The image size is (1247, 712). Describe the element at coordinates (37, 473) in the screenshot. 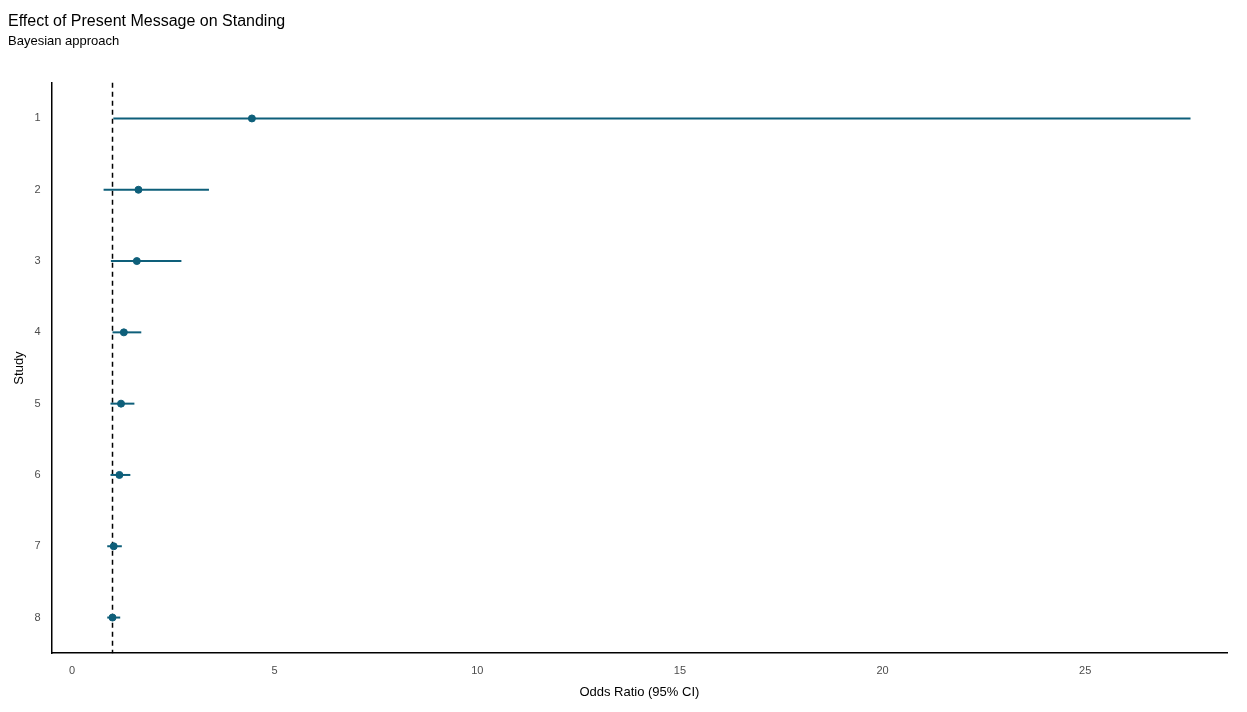

I see `y-tick-label: 6` at that location.